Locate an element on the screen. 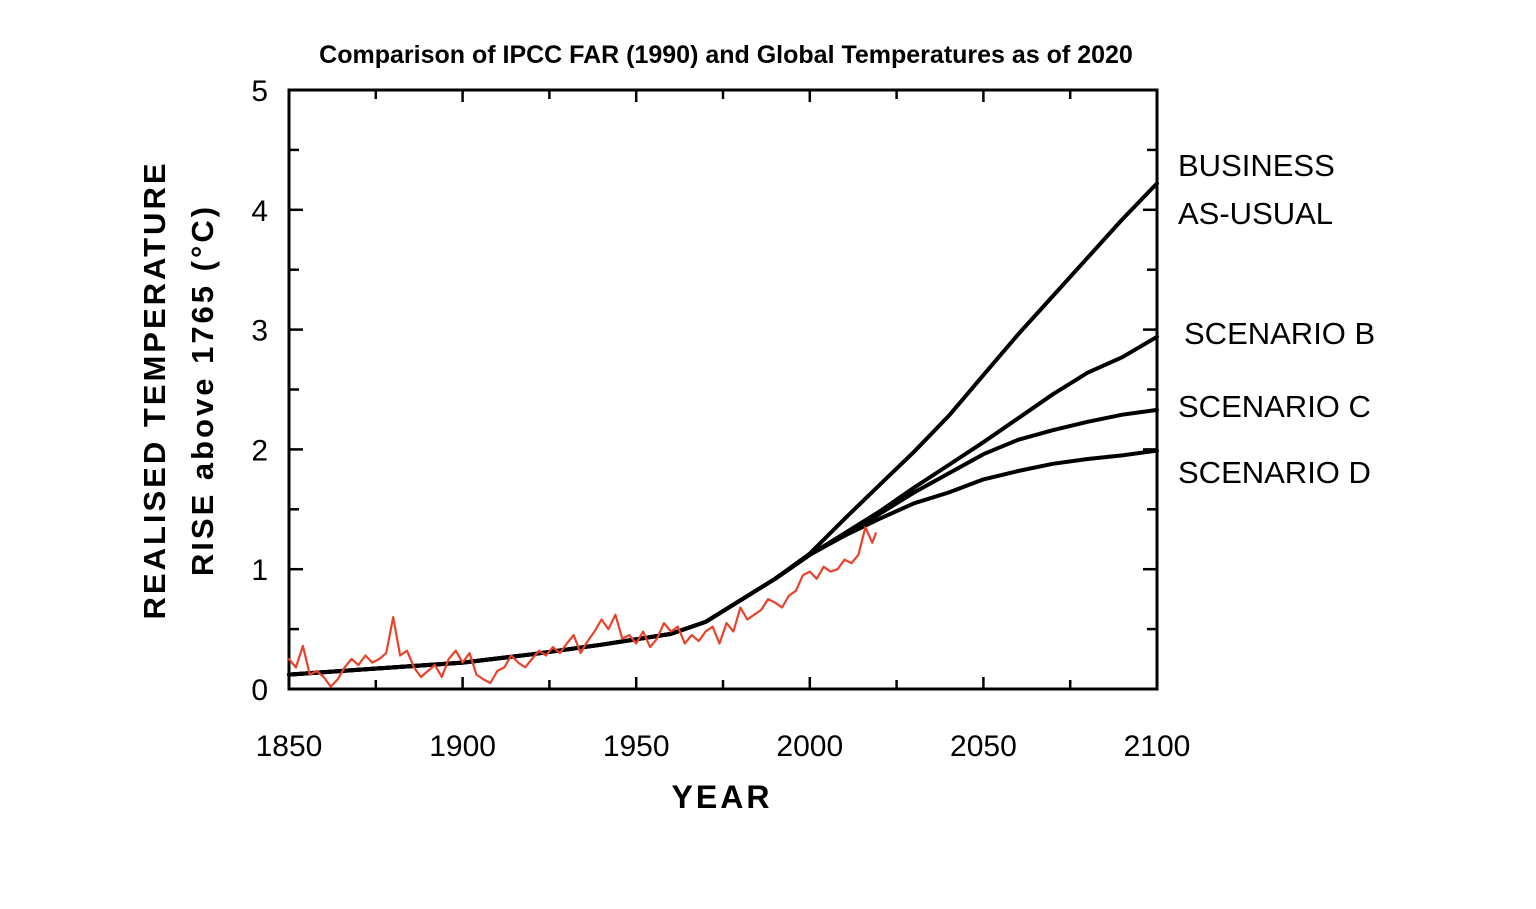 The height and width of the screenshot is (909, 1536). y-axis-label-line2: RISE above 1765 (°C) is located at coordinates (202, 390).